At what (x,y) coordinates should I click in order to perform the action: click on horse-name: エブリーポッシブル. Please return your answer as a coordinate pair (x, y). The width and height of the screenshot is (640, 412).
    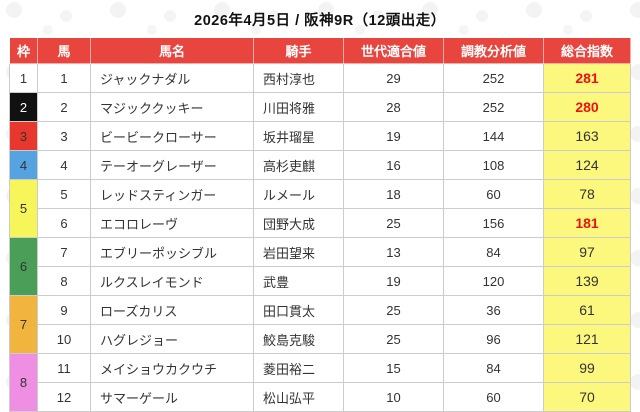
    Looking at the image, I should click on (172, 252).